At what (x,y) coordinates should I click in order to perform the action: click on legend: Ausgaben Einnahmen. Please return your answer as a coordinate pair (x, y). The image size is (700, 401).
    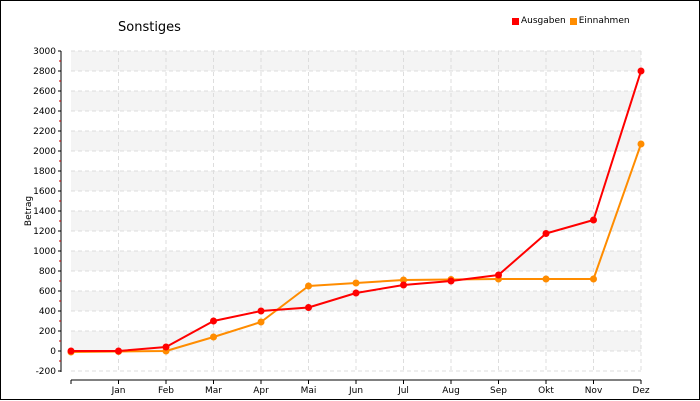
    Looking at the image, I should click on (573, 21).